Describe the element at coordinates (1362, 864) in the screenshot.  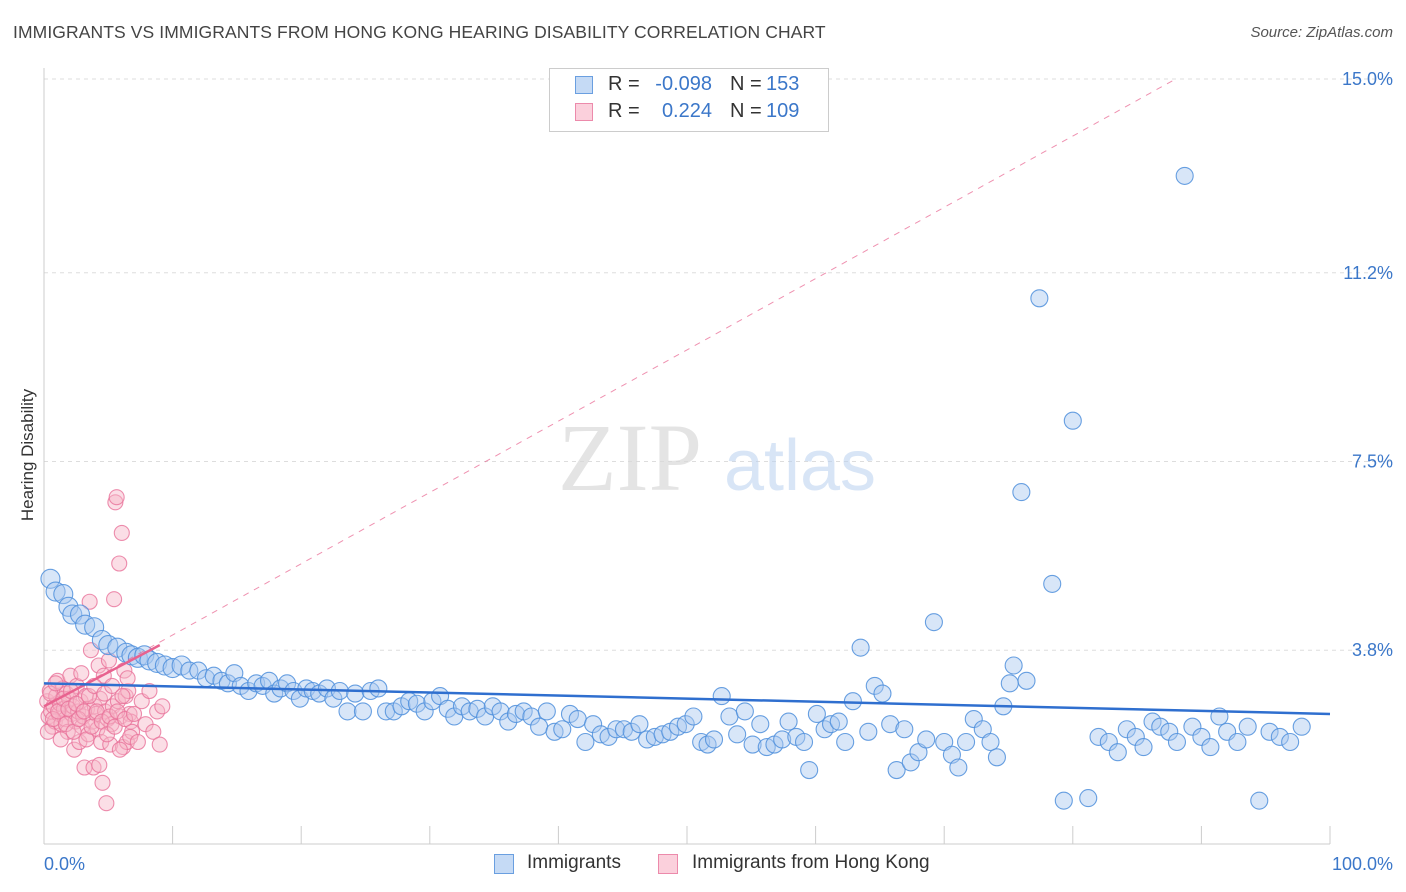
I see `x-tick-label-max: 100.0%` at that location.